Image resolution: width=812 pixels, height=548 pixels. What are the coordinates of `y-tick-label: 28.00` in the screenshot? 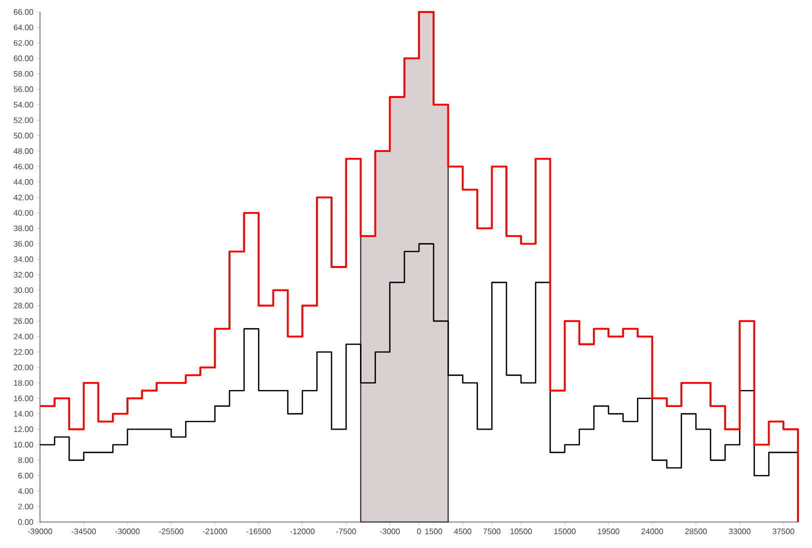 It's located at (24, 305).